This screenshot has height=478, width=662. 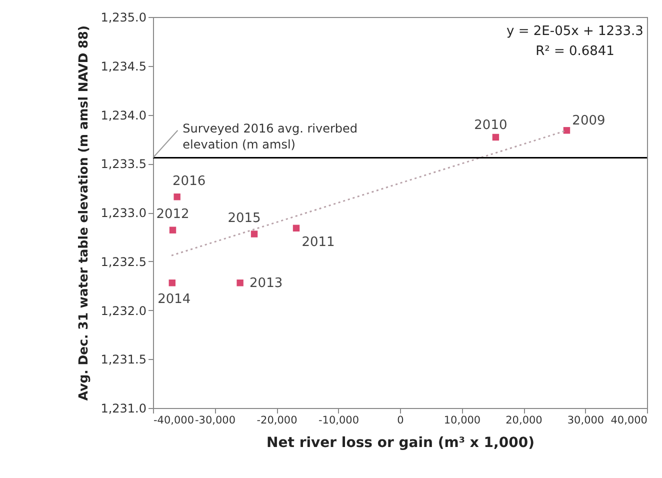 I want to click on annotation: 2016, so click(x=189, y=181).